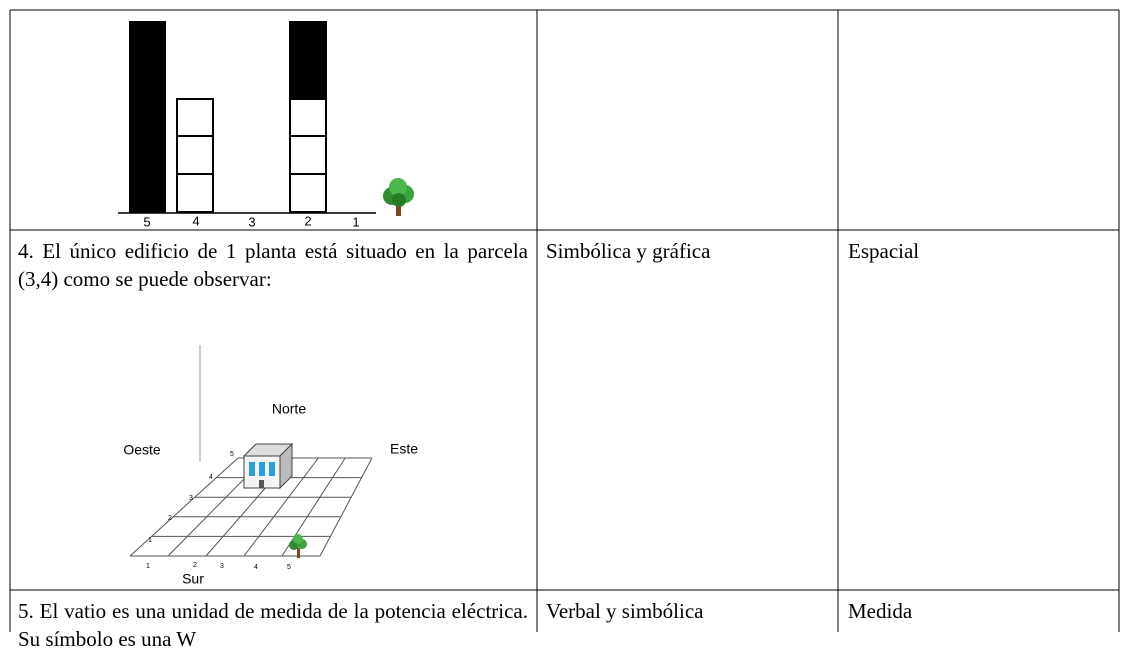 This screenshot has height=653, width=1130. I want to click on row-number: 4, so click(211, 477).